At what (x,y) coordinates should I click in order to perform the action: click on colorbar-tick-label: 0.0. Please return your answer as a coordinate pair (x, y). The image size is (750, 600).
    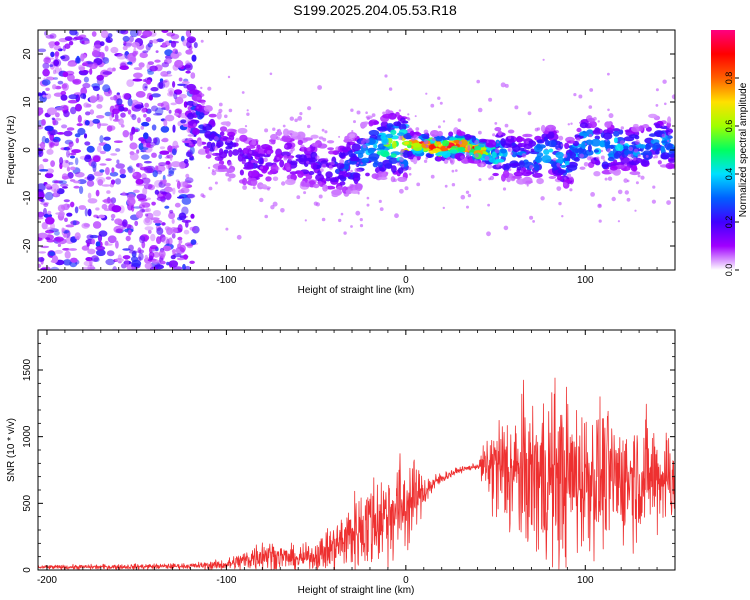
    Looking at the image, I should click on (729, 270).